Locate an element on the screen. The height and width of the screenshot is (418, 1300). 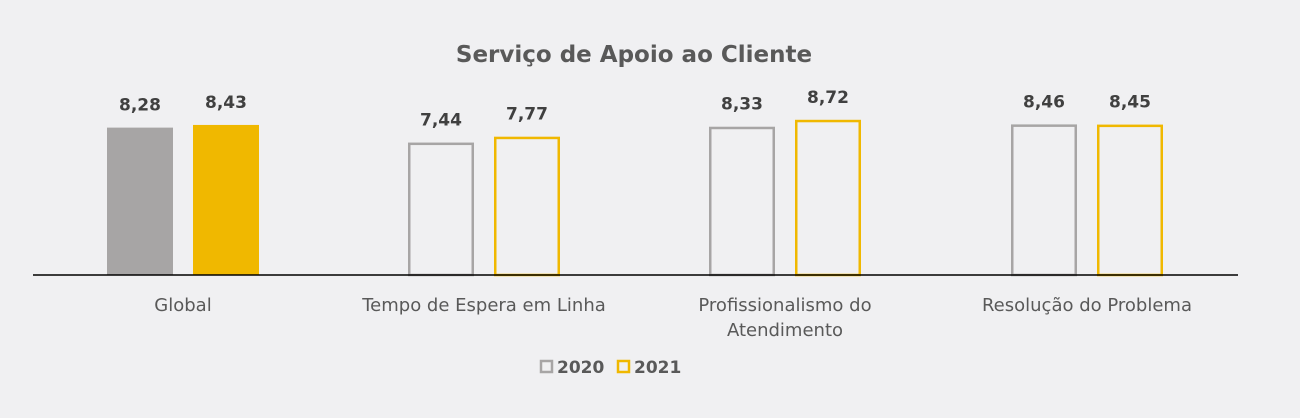
value-labels-group: 8,28 8,43 7,44 7,77 8,33 8,72 8,46 8,45 is located at coordinates (635, 109).